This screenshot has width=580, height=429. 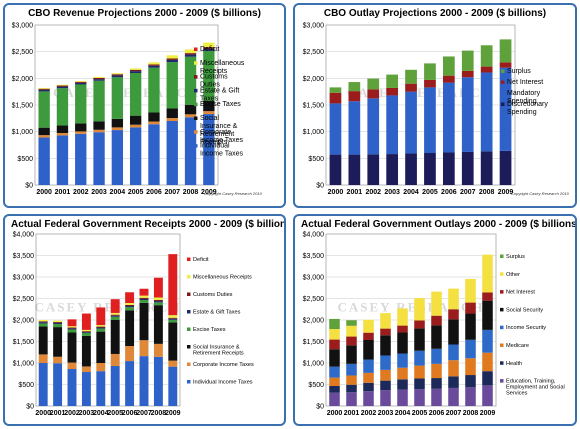 What do you see at coordinates (81, 127) in the screenshot?
I see `bar-segment-social-insurance-retirement-receipts-2002` at bounding box center [81, 127].